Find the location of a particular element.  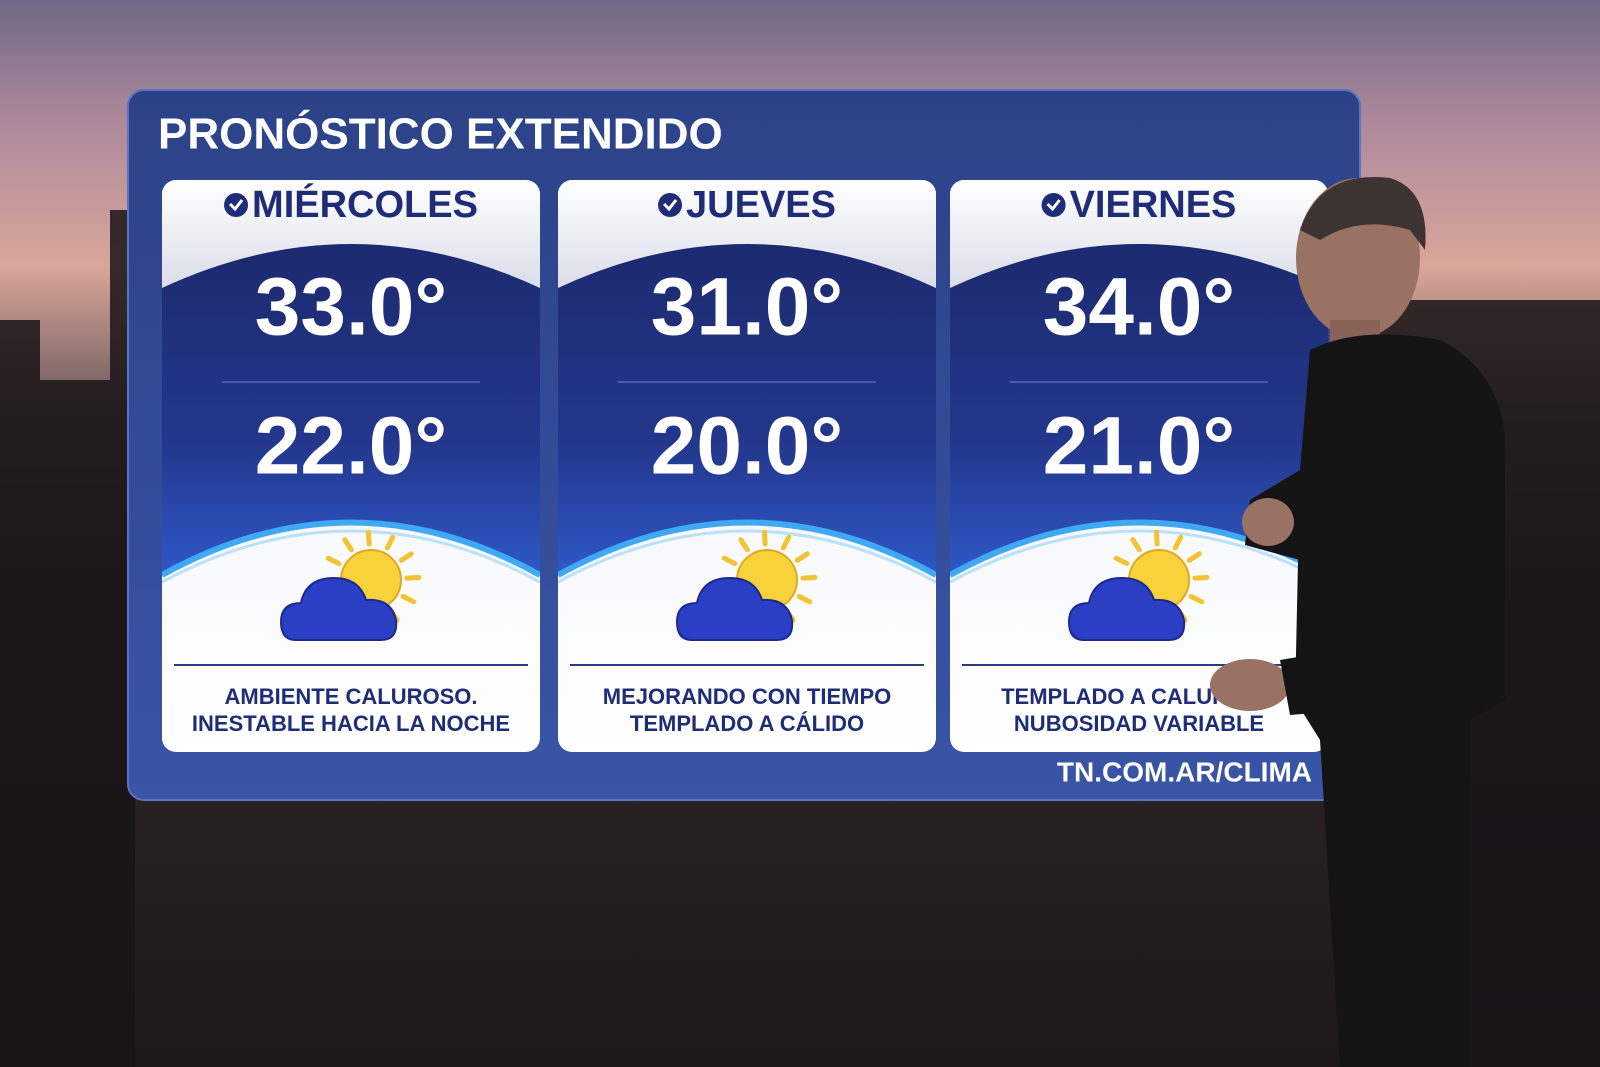

low-temp: 21.0° is located at coordinates (1139, 446).